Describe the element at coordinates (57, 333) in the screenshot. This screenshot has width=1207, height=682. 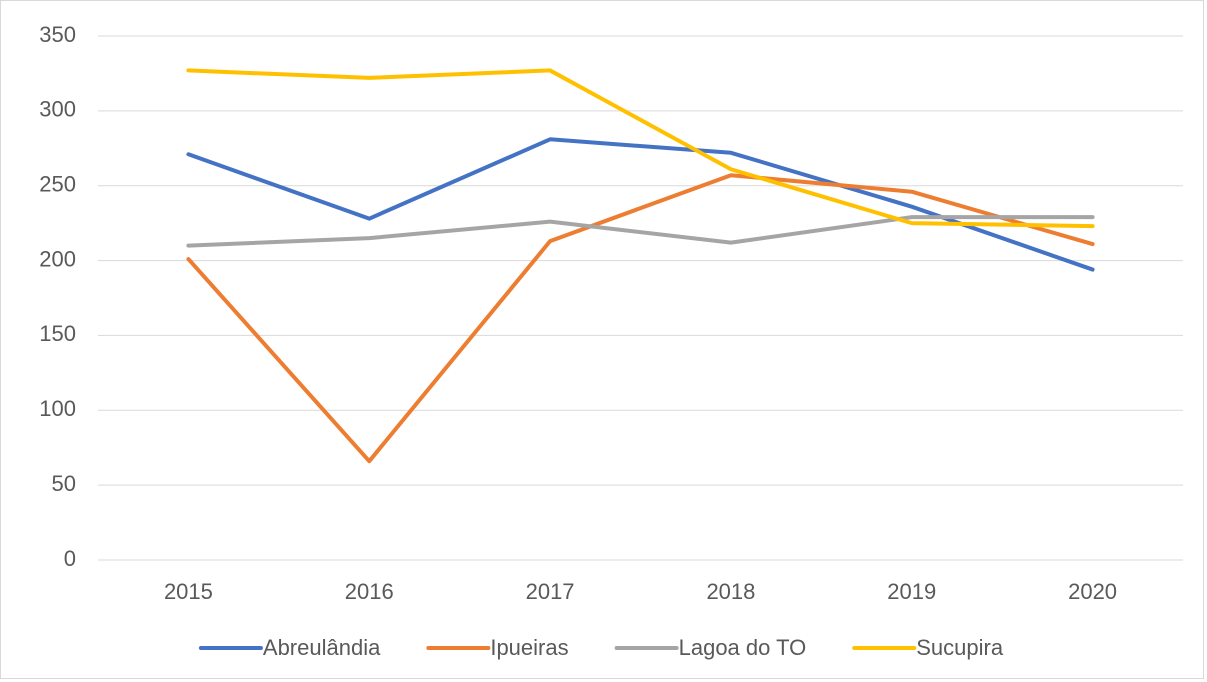
I see `y-tick-label: 150` at that location.